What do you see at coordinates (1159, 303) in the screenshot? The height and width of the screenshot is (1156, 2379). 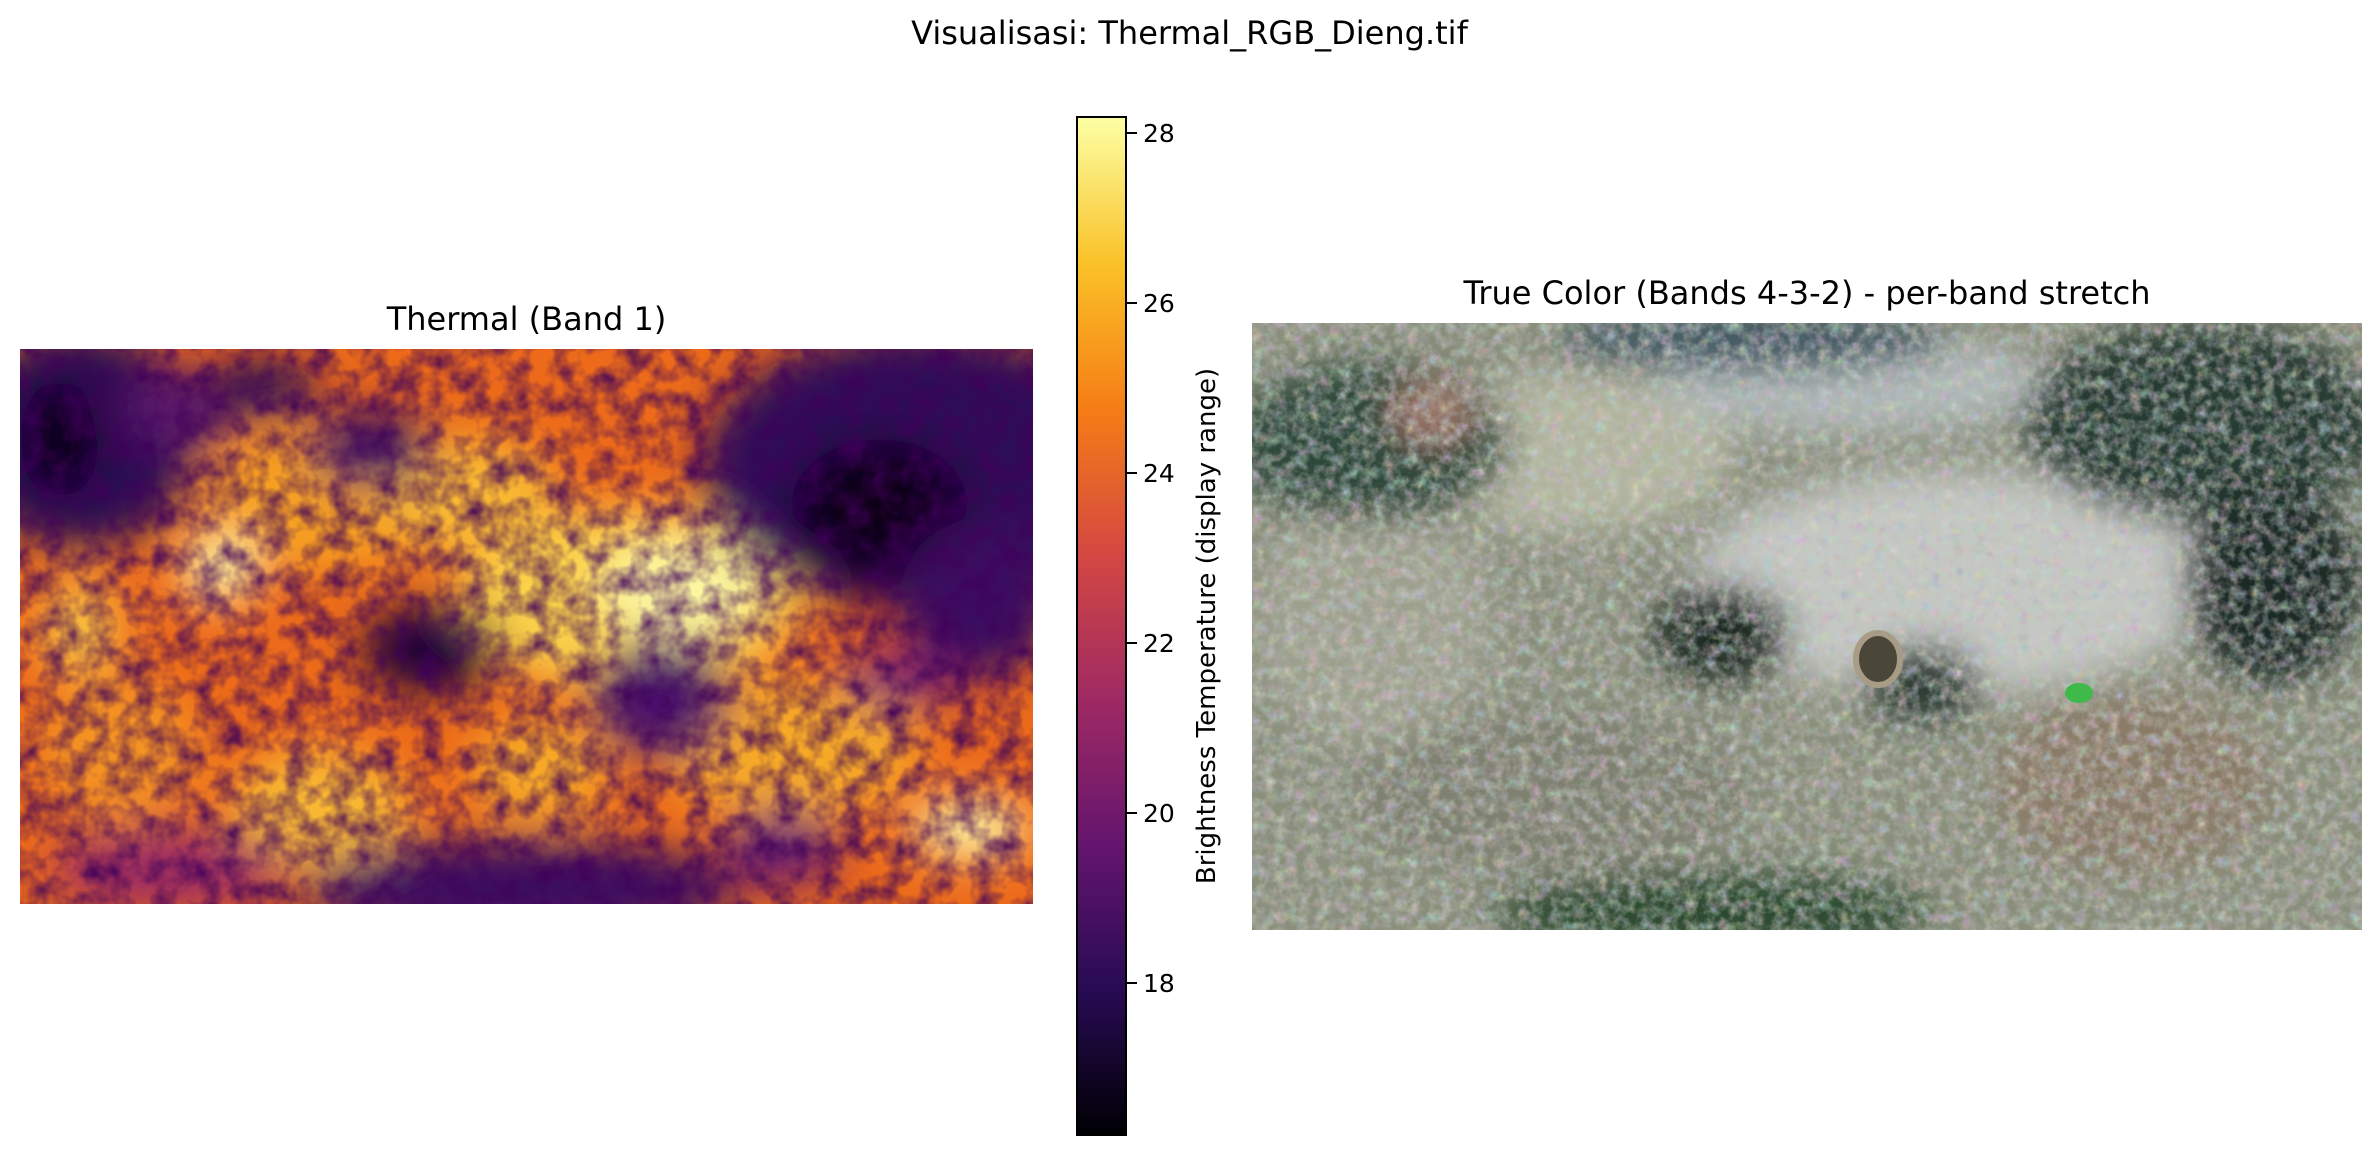 I see `colorbar-tick-label-26: 26` at bounding box center [1159, 303].